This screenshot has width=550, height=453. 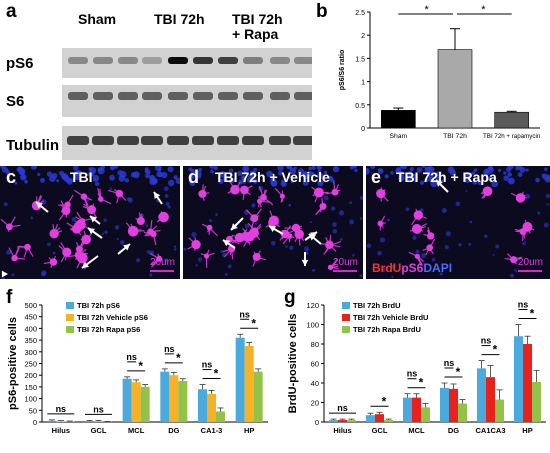 What do you see at coordinates (257, 26) in the screenshot?
I see `blot-group-rapa: TBI 72h + Rapa` at bounding box center [257, 26].